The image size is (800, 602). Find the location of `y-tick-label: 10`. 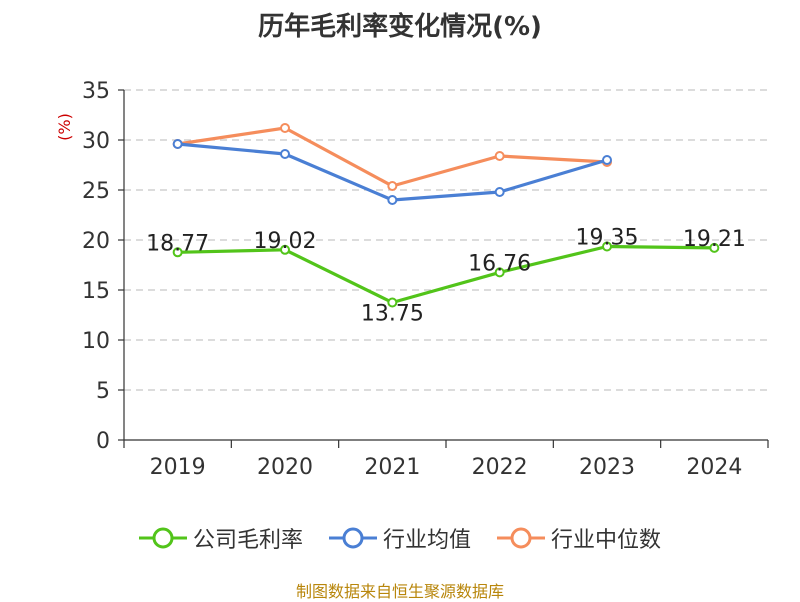

y-tick-label: 10 is located at coordinates (96, 341).